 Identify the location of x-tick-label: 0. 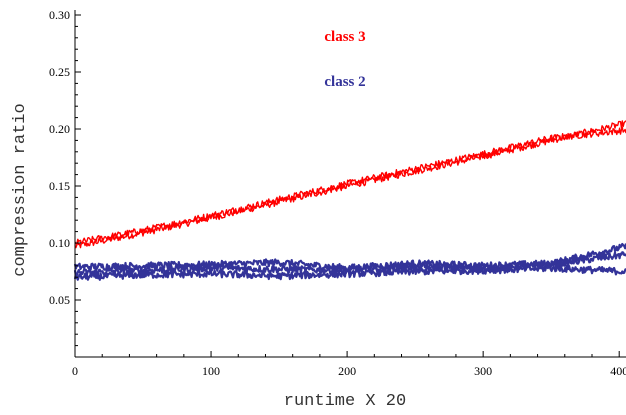
(75, 371).